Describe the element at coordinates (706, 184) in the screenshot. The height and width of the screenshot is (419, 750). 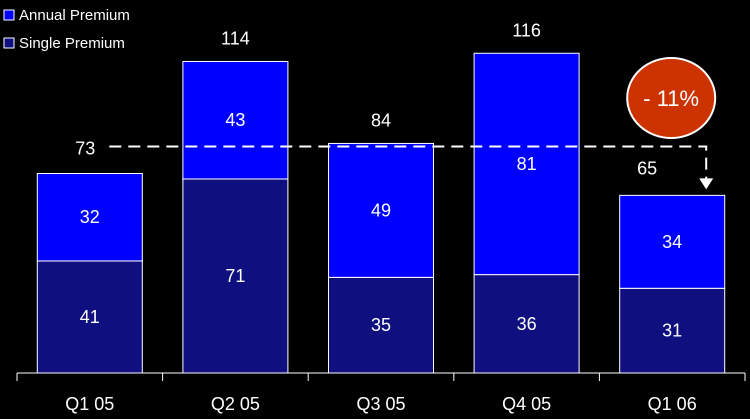
I see `comparison-arrowhead` at that location.